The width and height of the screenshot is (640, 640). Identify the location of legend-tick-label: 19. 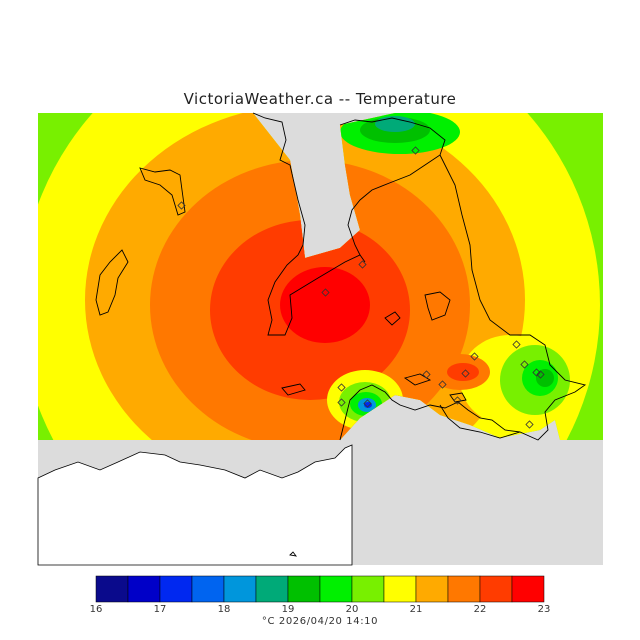
(288, 609).